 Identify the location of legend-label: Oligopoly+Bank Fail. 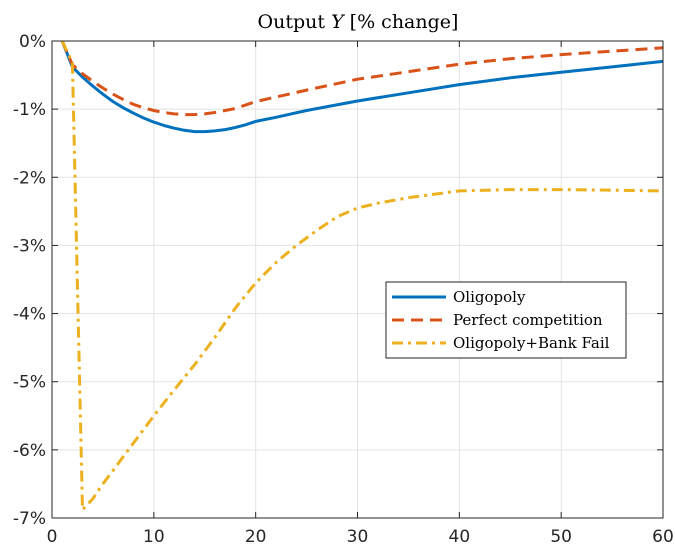
(531, 343).